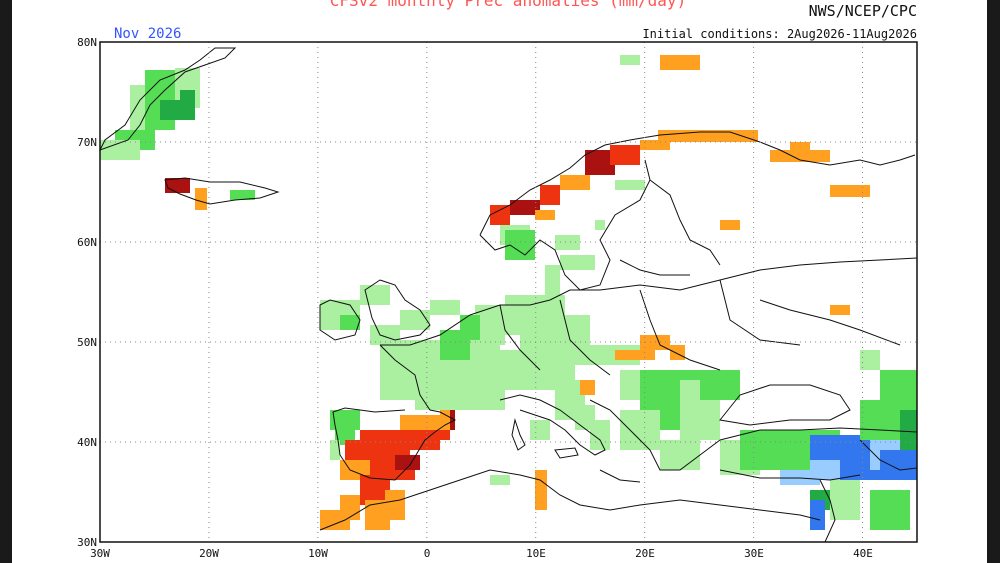 This screenshot has width=1000, height=563. I want to click on lon-label-0: 0, so click(427, 553).